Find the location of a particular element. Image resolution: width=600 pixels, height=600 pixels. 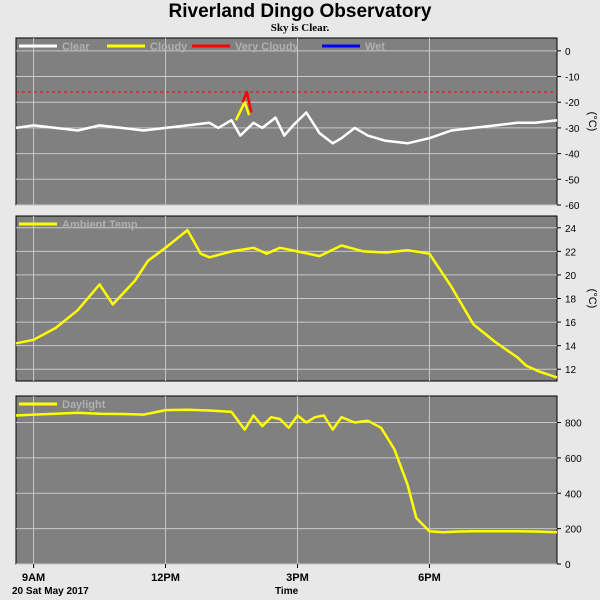

y-tick-label: 20 is located at coordinates (571, 276).